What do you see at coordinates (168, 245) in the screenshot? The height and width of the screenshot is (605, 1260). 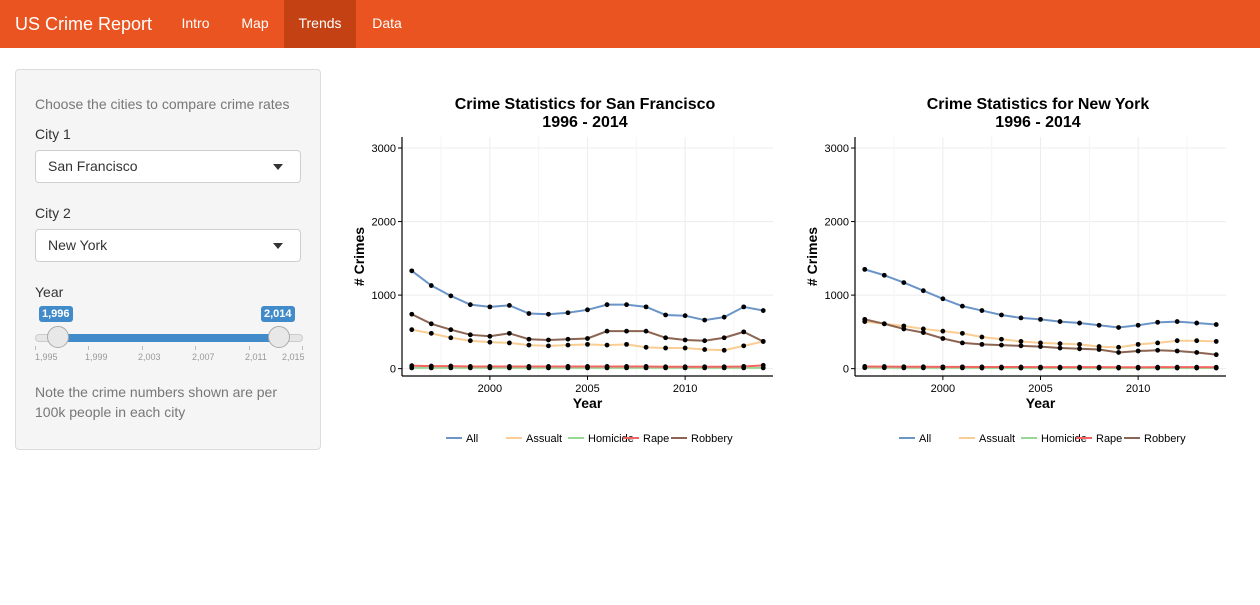 I see `city2-select: New York` at bounding box center [168, 245].